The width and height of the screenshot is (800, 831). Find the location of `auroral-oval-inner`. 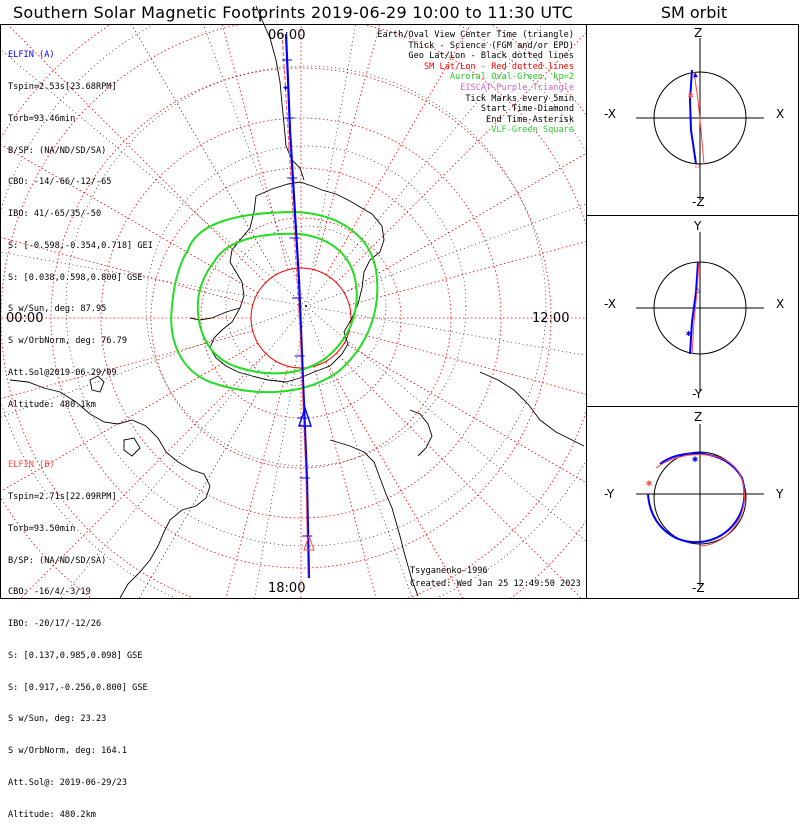

auroral-oval-inner is located at coordinates (277, 303).